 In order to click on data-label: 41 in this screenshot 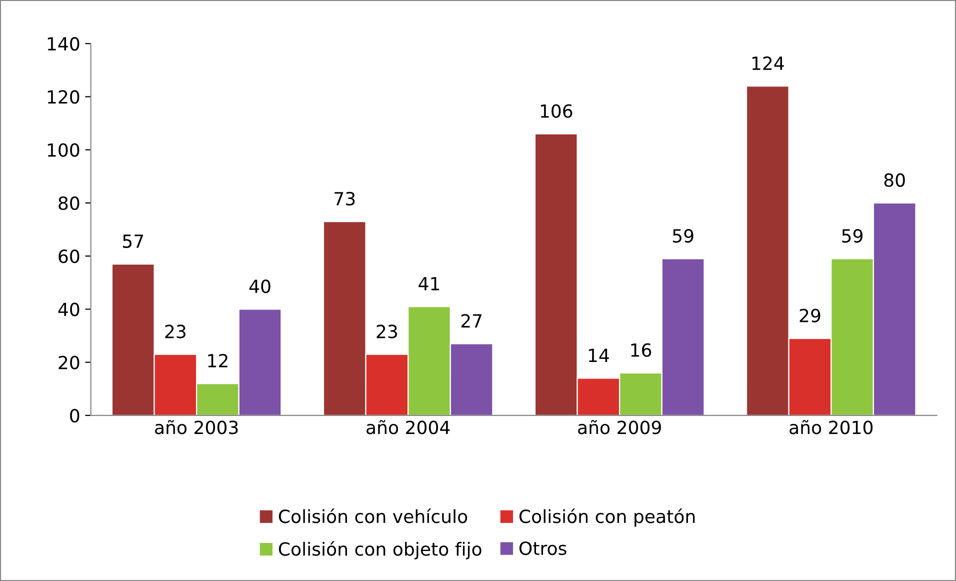, I will do `click(429, 283)`.